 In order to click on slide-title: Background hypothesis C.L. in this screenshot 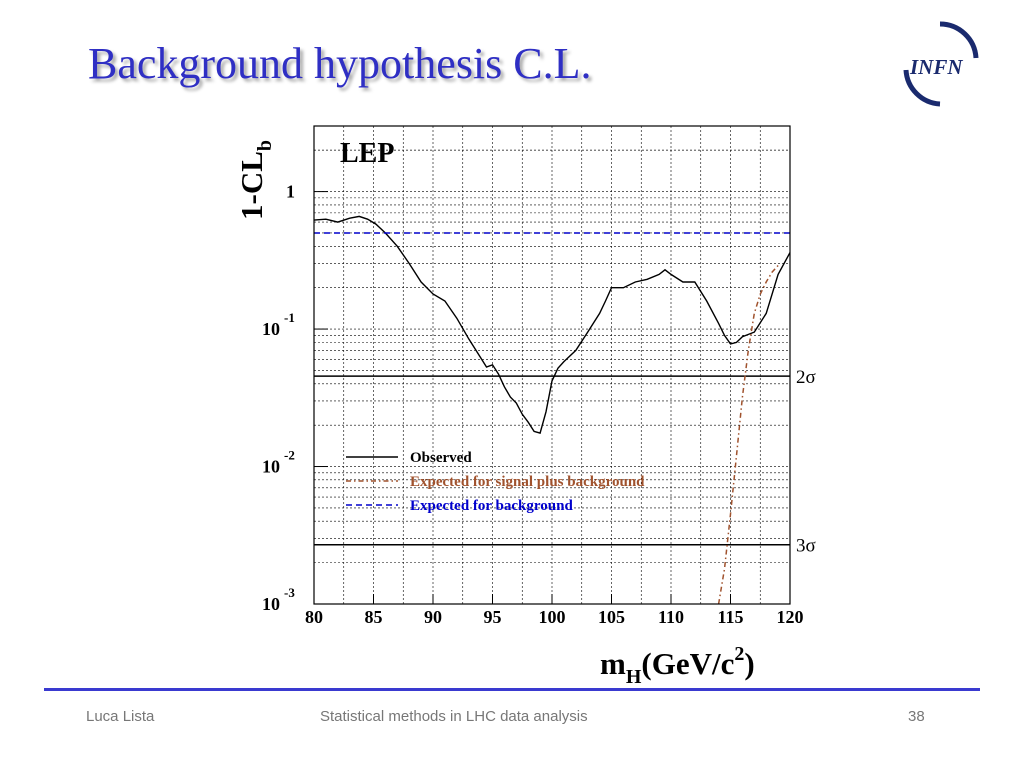, I will do `click(340, 63)`.